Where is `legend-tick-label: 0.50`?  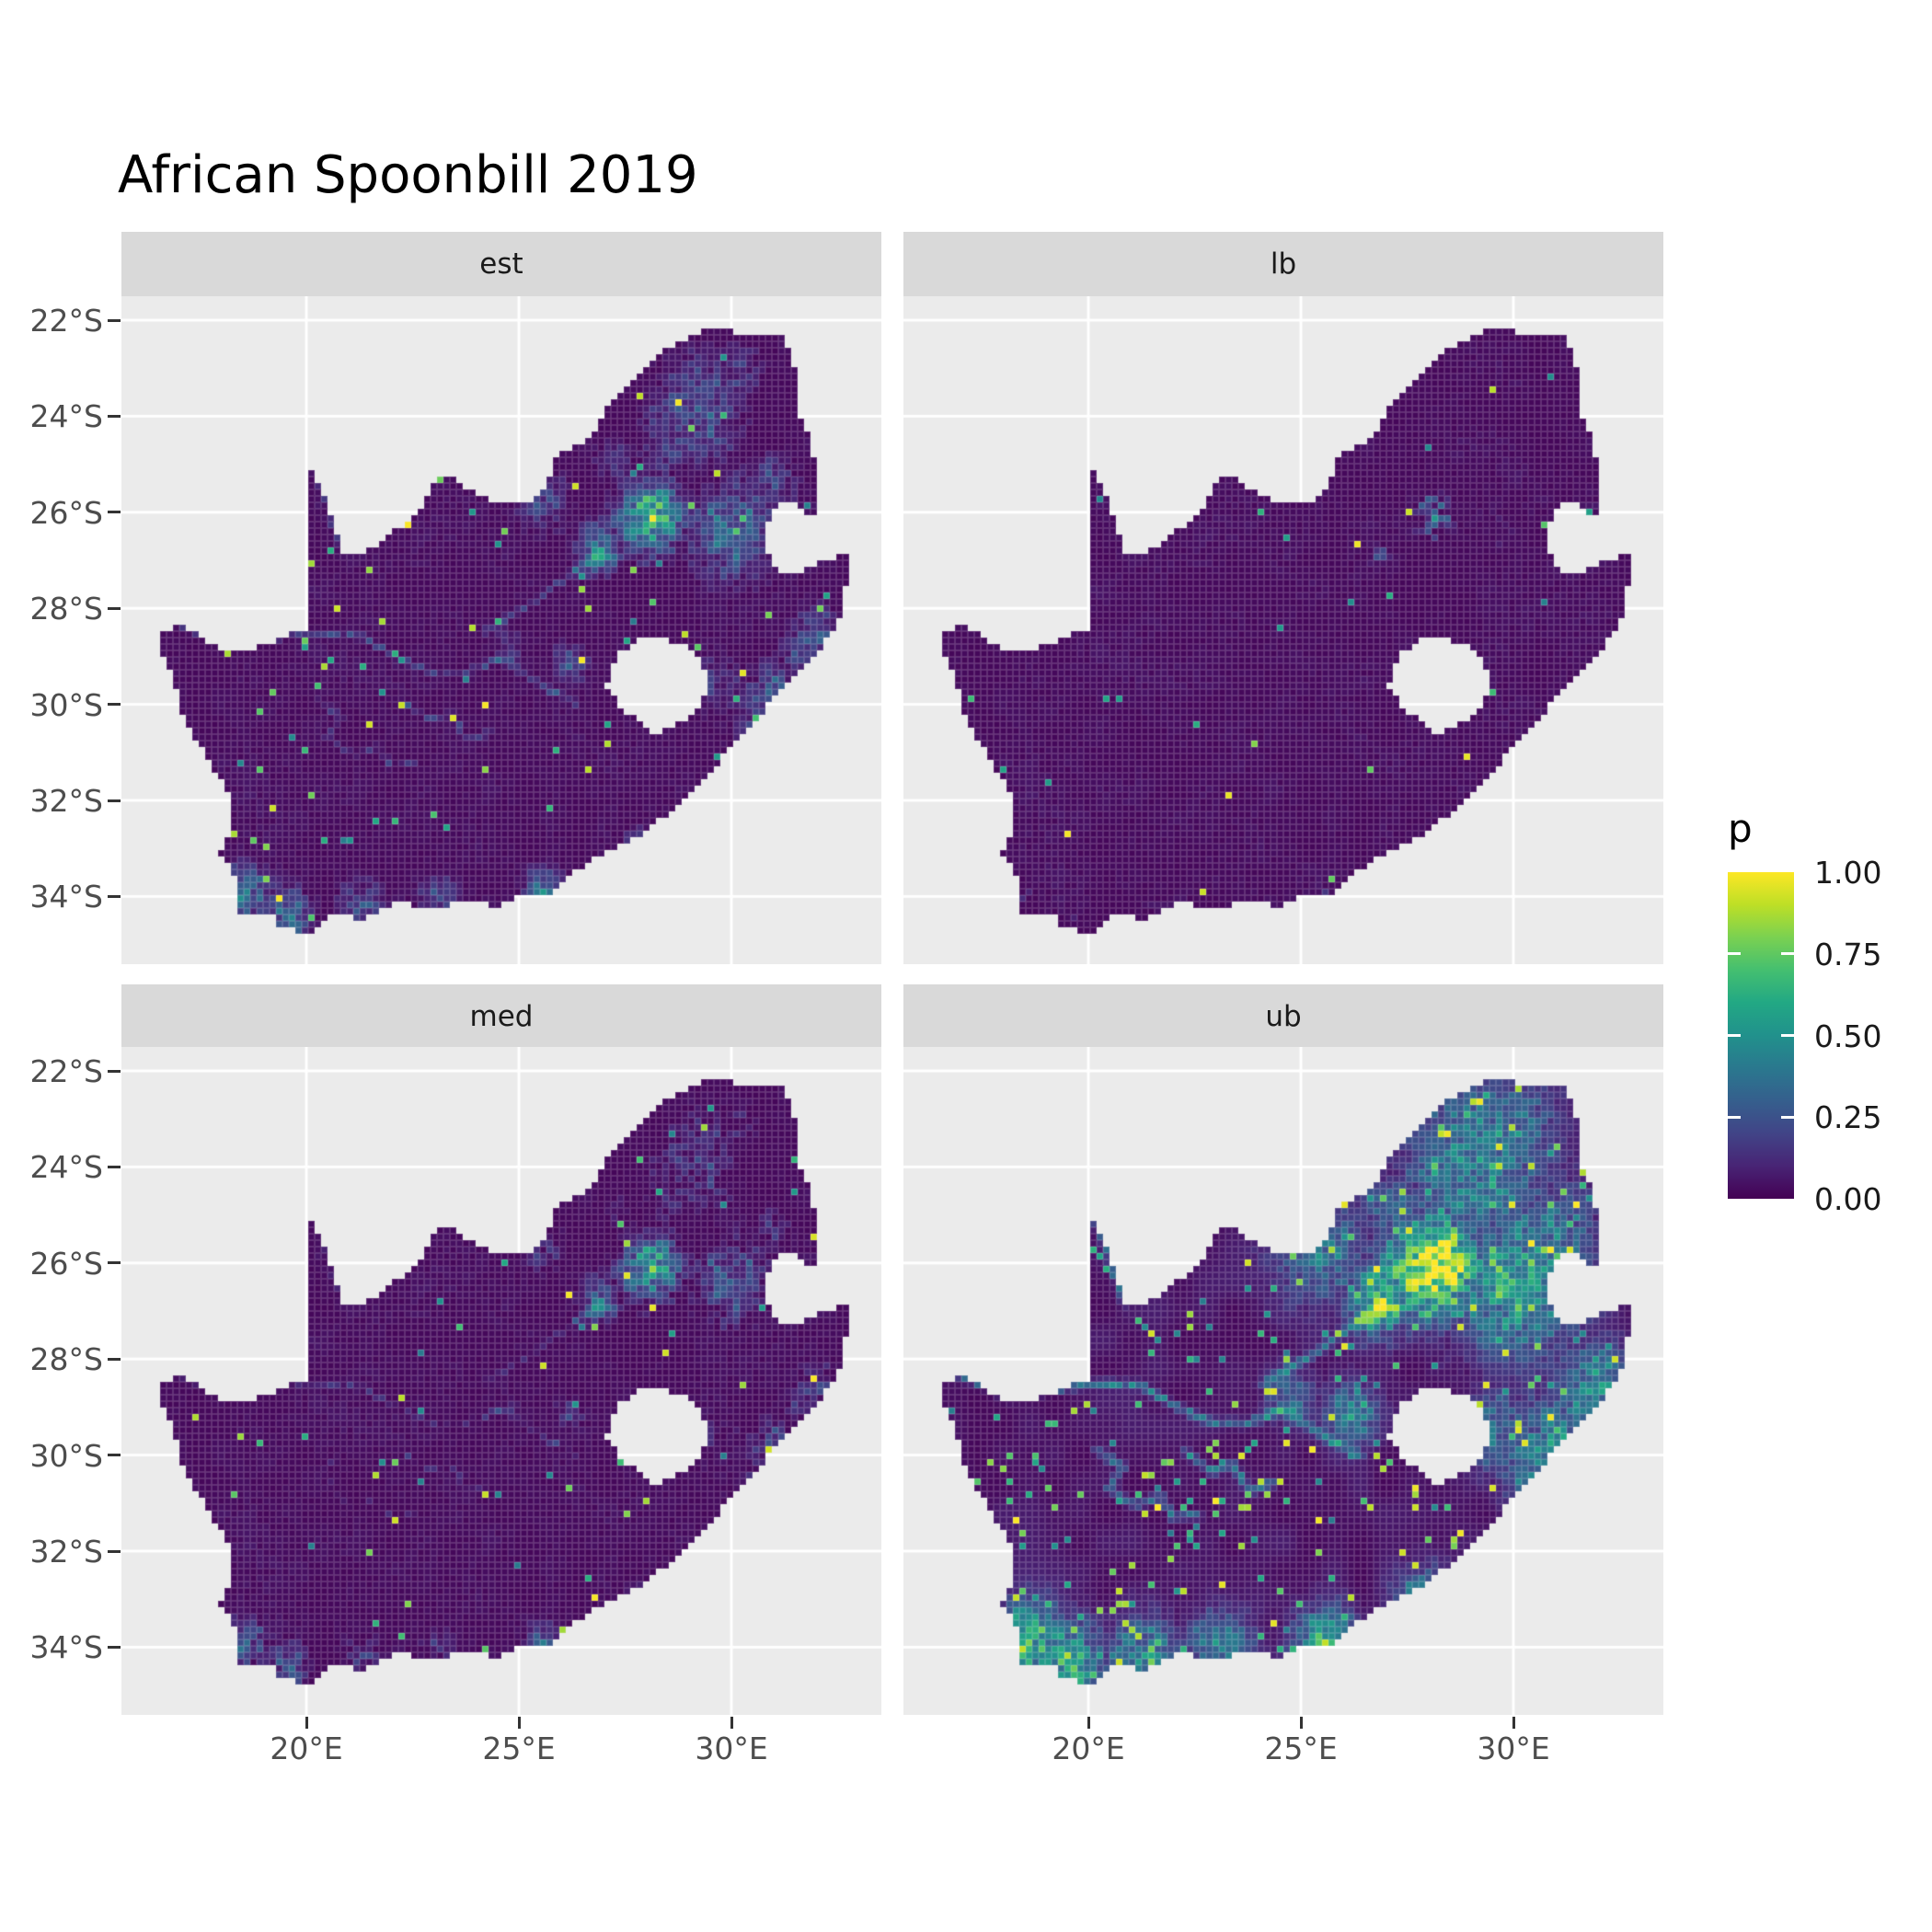
legend-tick-label: 0.50 is located at coordinates (1848, 1036).